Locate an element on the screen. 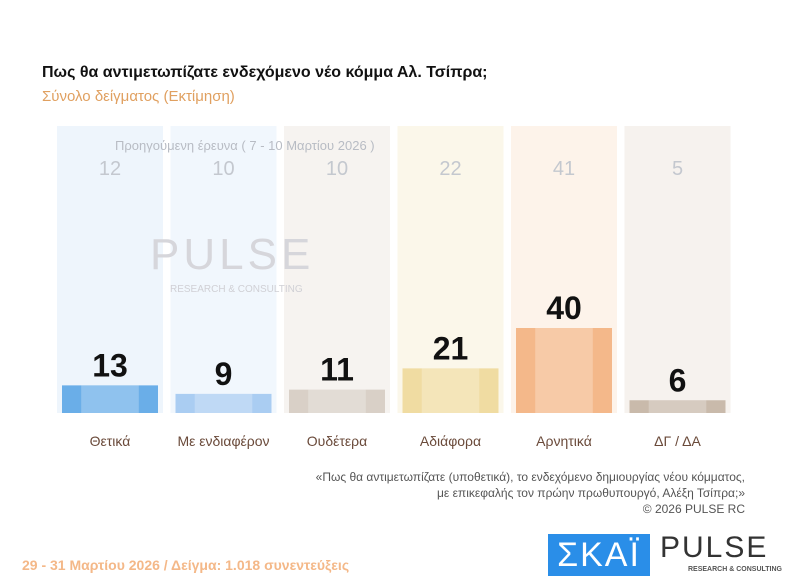 The width and height of the screenshot is (787, 586). value-label: 13 is located at coordinates (110, 365).